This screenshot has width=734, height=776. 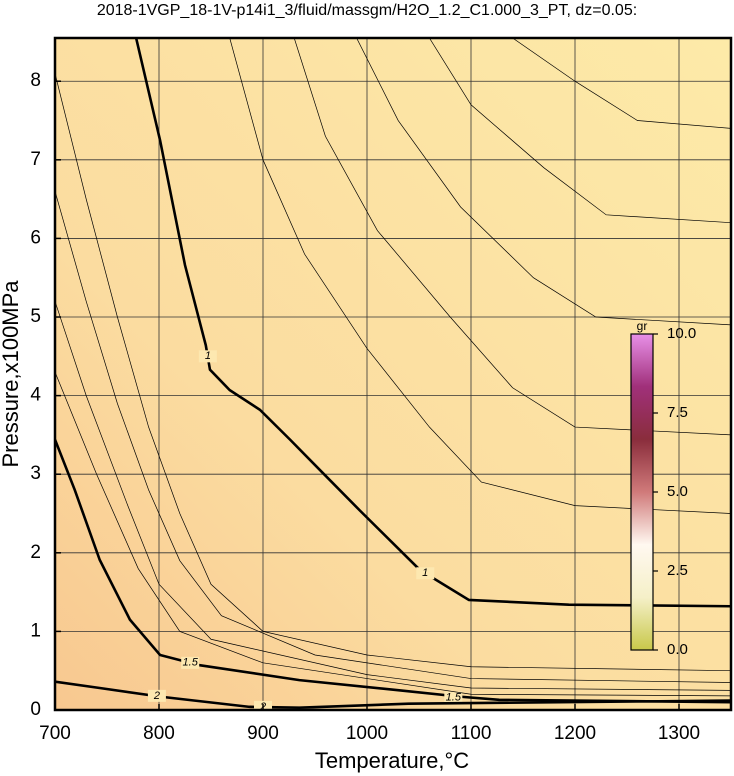 What do you see at coordinates (35, 237) in the screenshot?
I see `y-tick-label: 6` at bounding box center [35, 237].